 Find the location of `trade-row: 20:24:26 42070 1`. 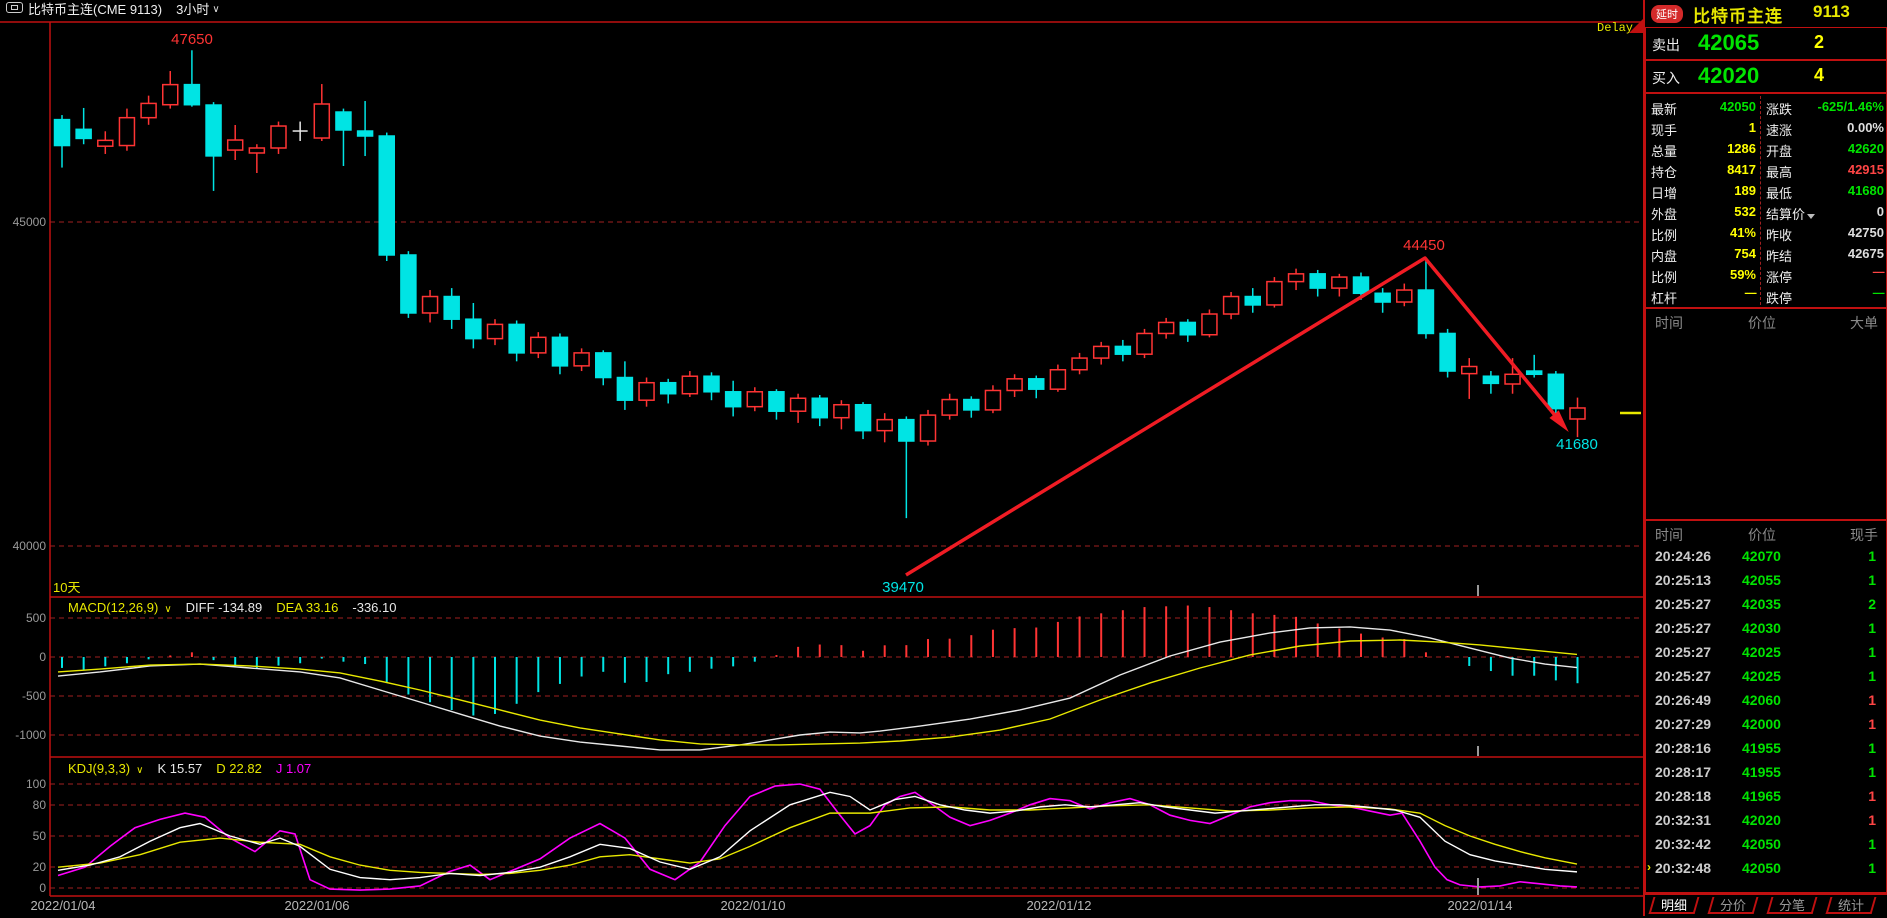

trade-row: 20:24:26 42070 1 is located at coordinates (1766, 560).